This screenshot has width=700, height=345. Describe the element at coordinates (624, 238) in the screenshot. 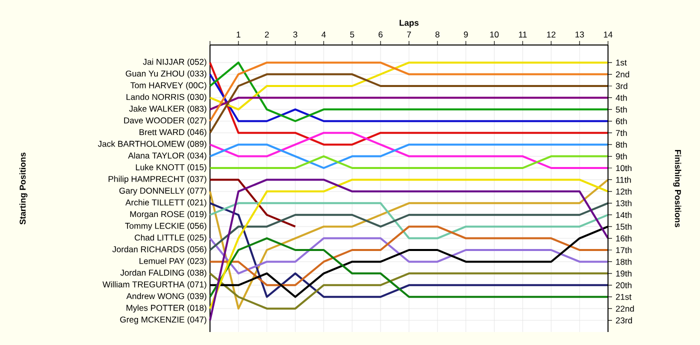

I see `y-tick-label: 16th` at that location.